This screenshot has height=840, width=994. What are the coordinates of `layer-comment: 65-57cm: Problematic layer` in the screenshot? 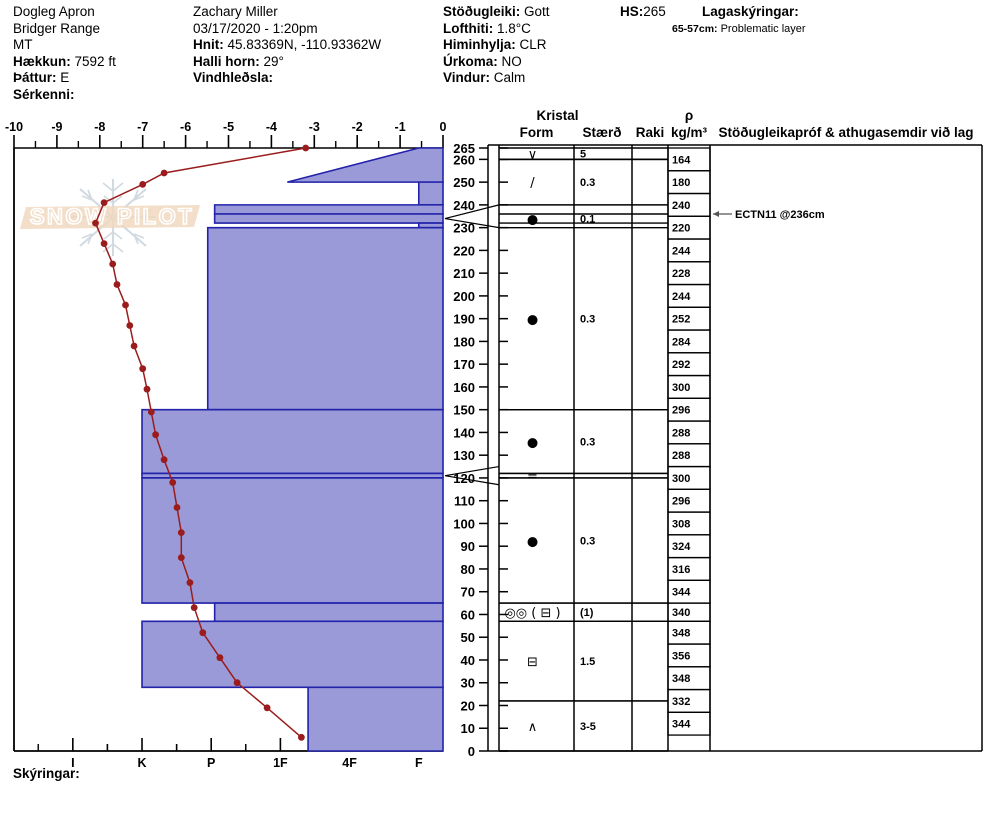 It's located at (739, 29).